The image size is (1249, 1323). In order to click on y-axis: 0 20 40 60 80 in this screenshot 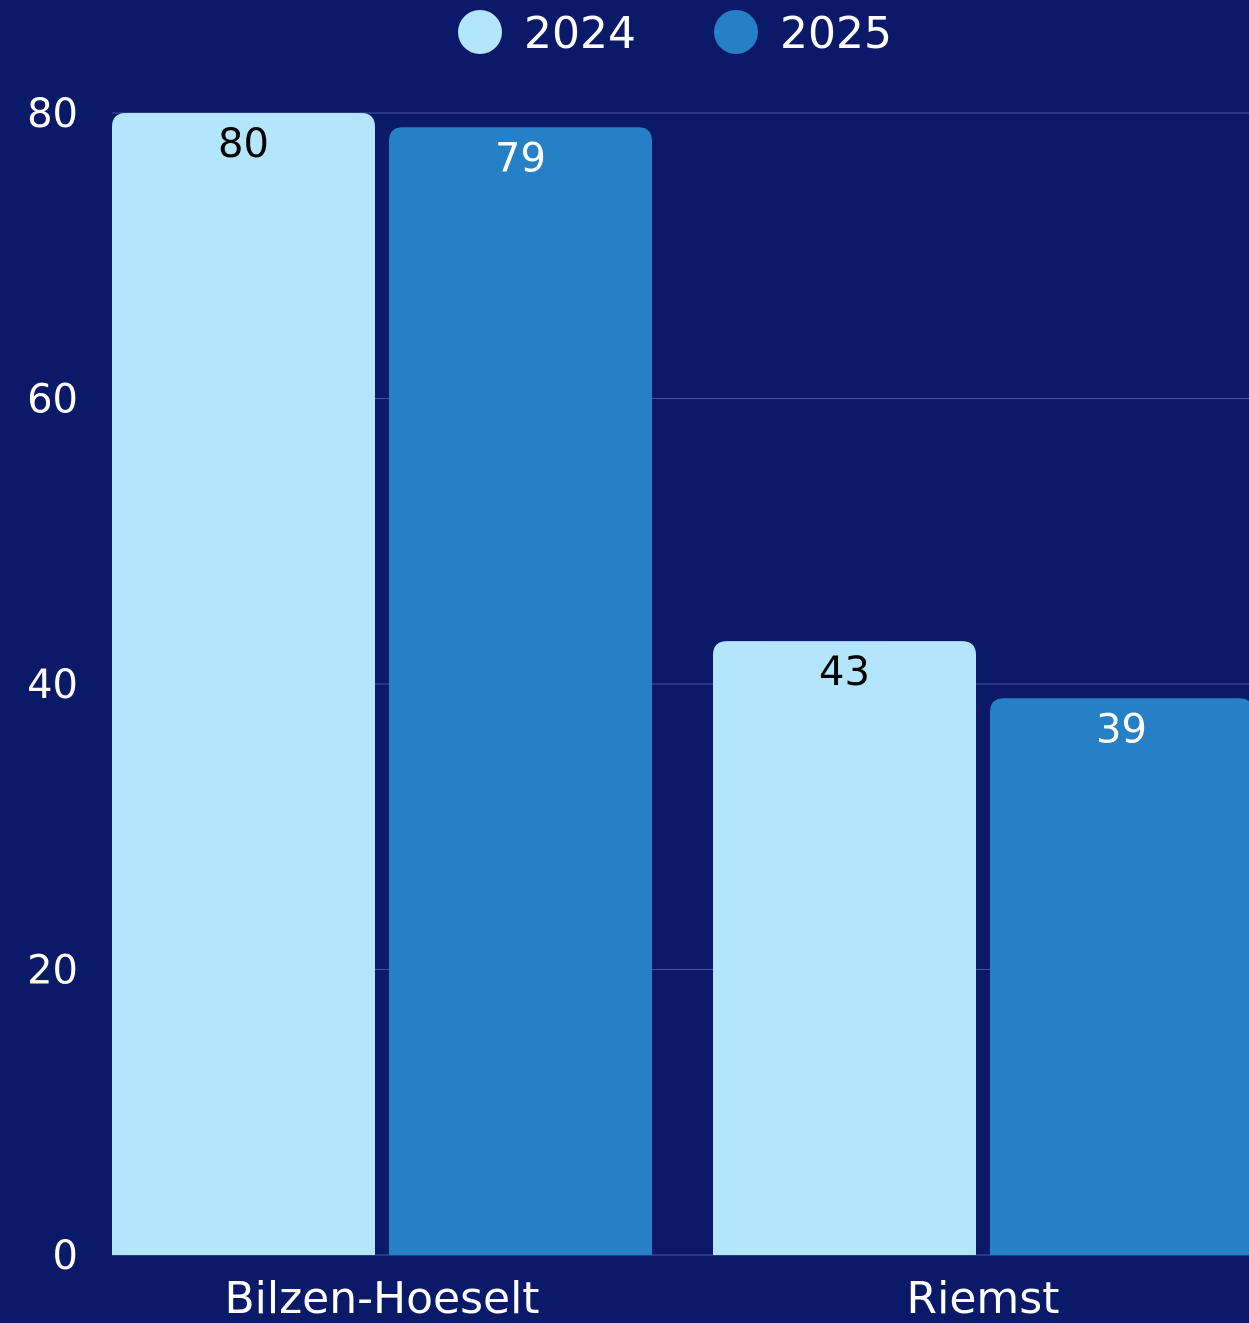, I will do `click(52, 685)`.